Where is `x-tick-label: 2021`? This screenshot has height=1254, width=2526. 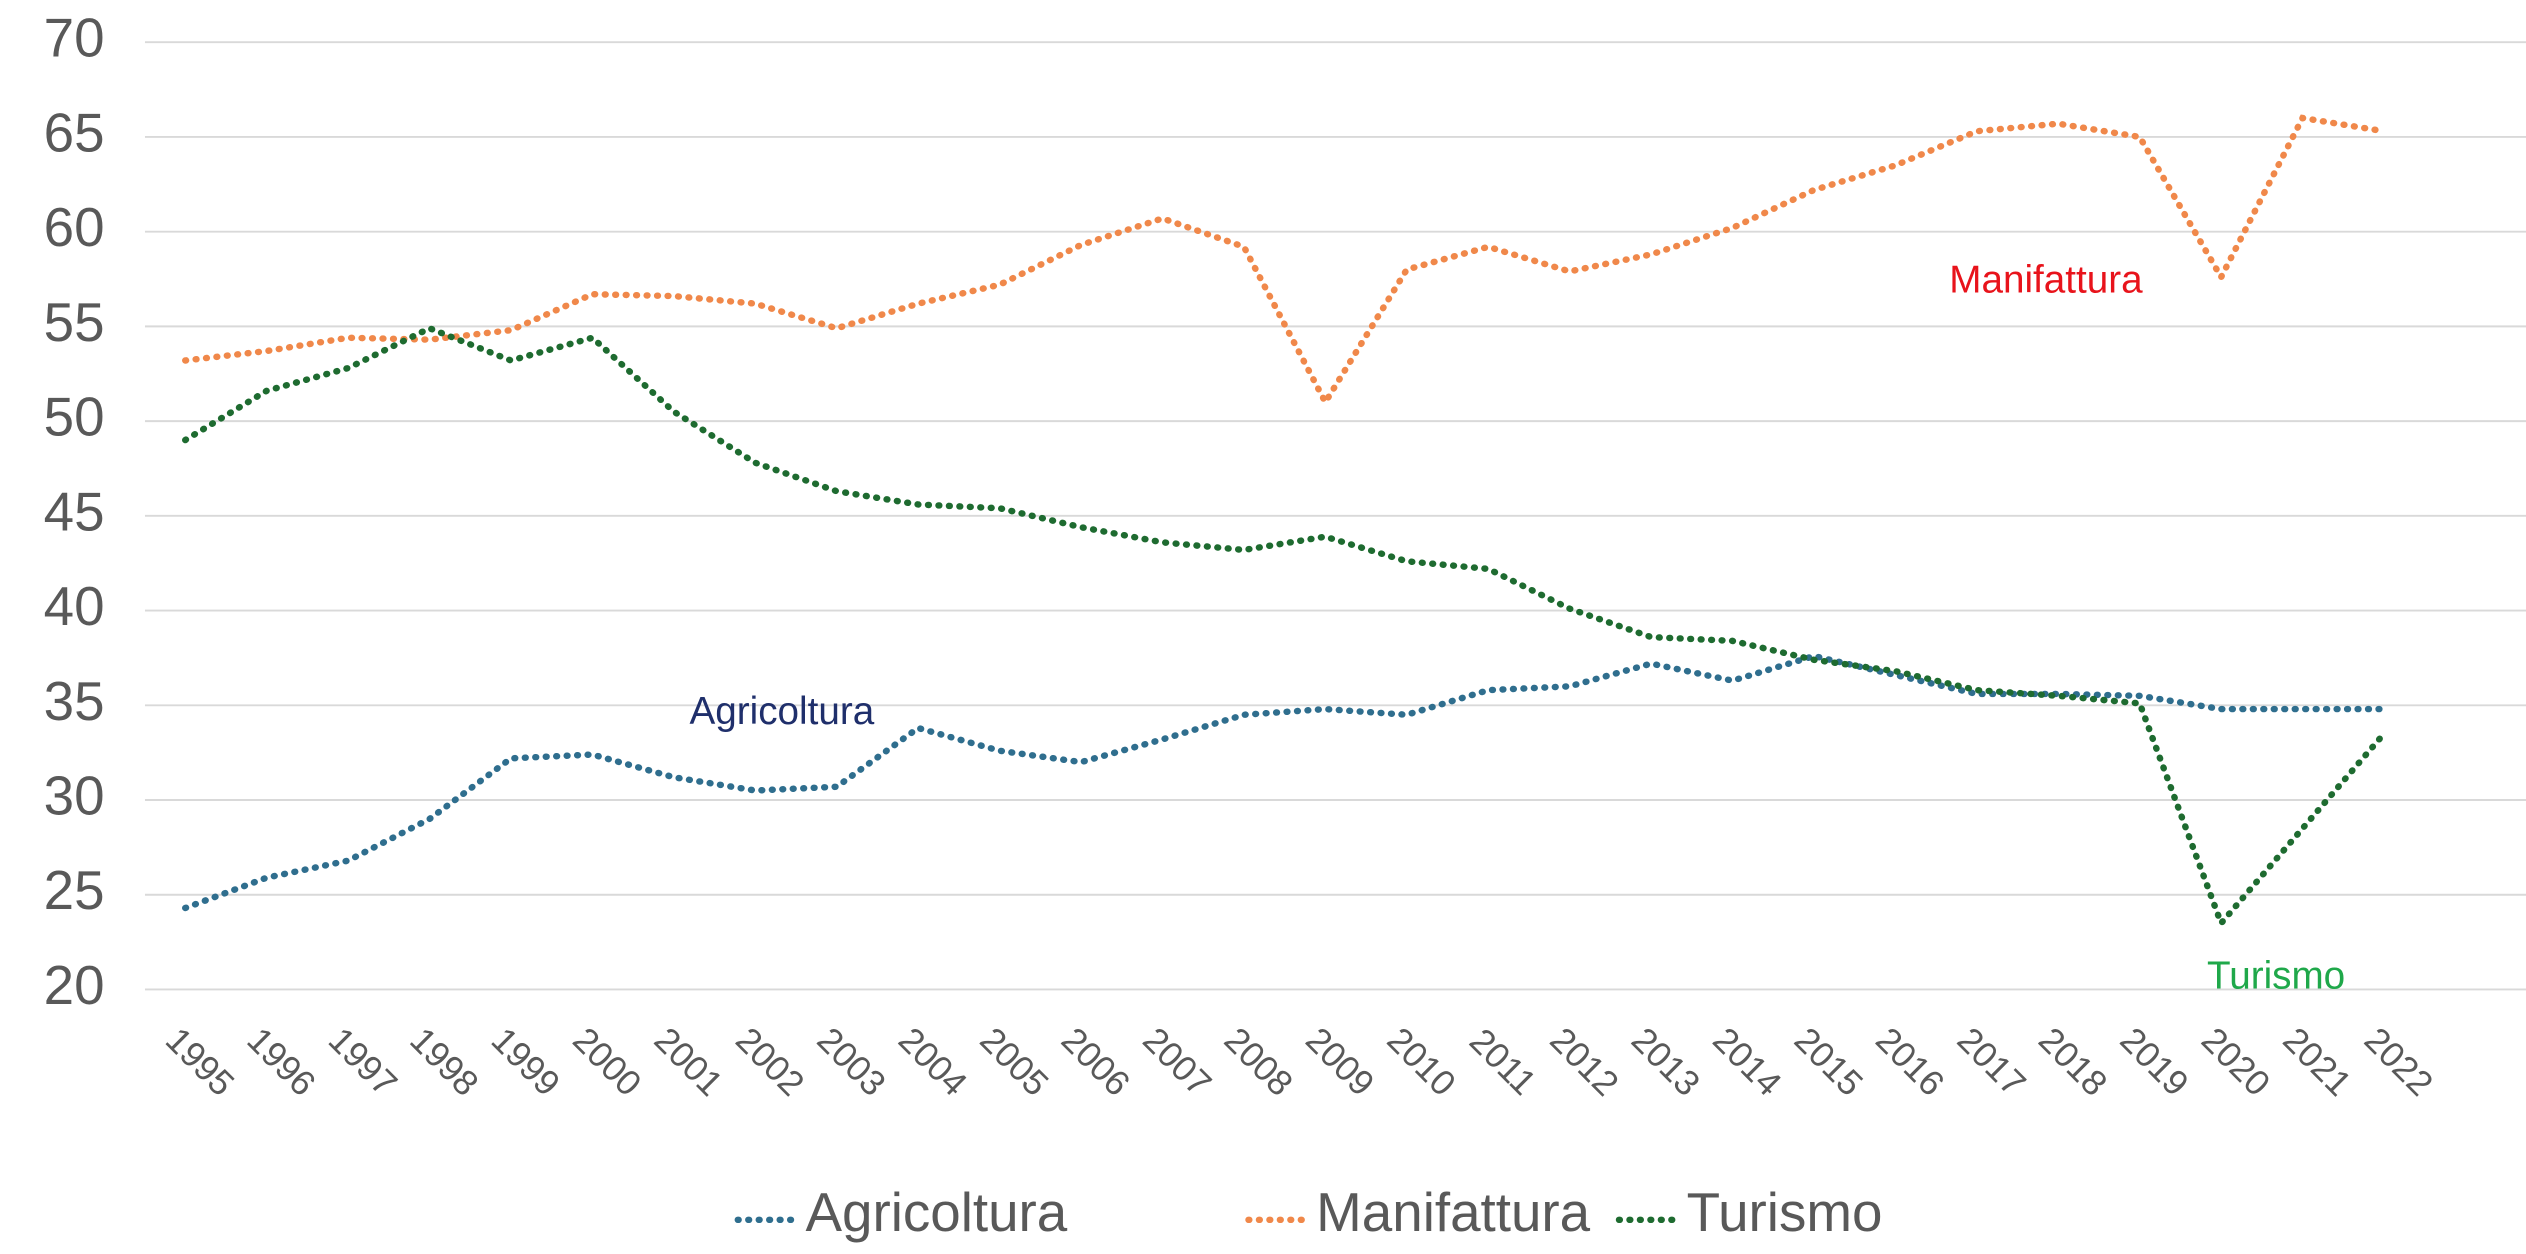
x-tick-label: 2021 is located at coordinates (2317, 1062).